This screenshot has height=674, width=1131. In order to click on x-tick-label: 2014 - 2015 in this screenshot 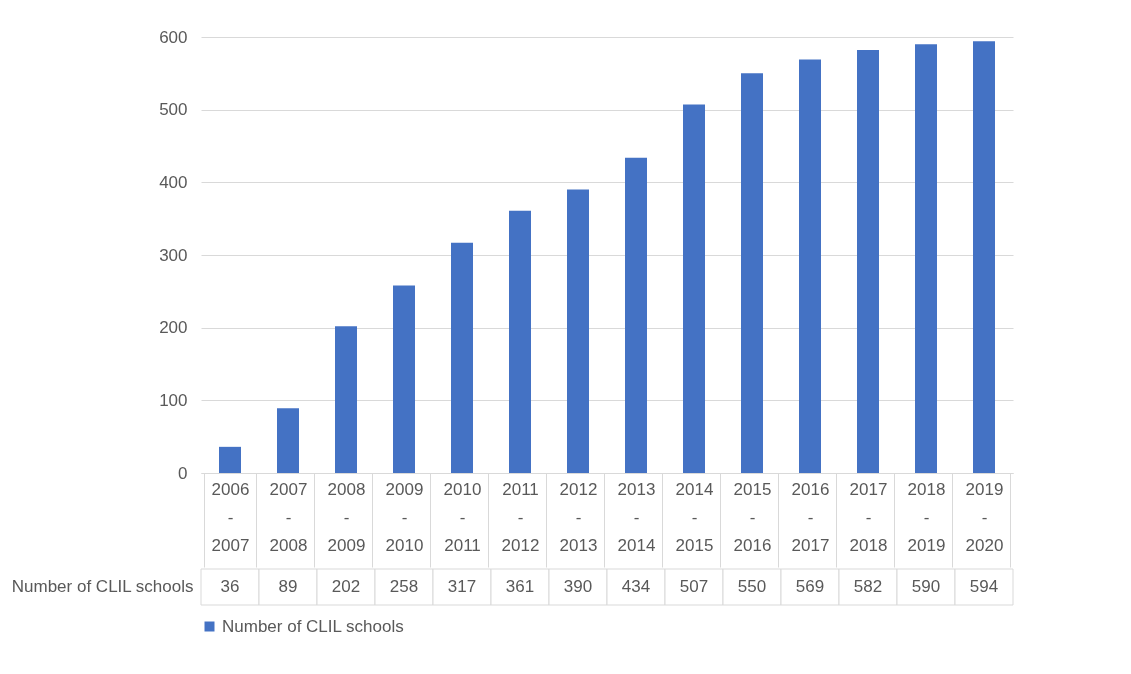, I will do `click(694, 517)`.